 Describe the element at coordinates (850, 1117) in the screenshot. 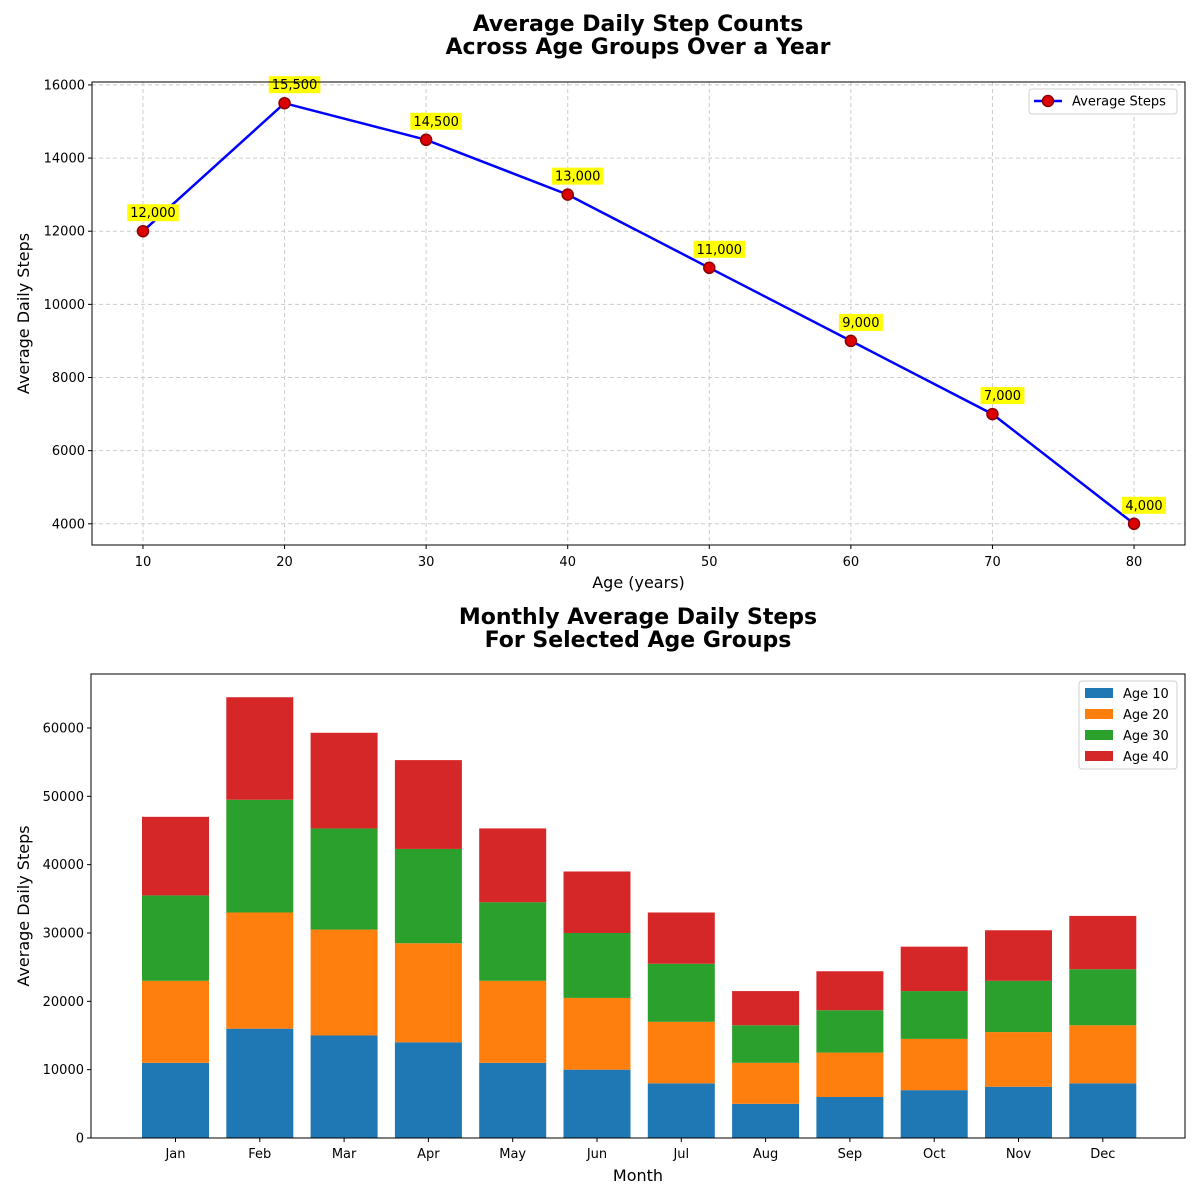

I see `bar-age-10-sep` at that location.